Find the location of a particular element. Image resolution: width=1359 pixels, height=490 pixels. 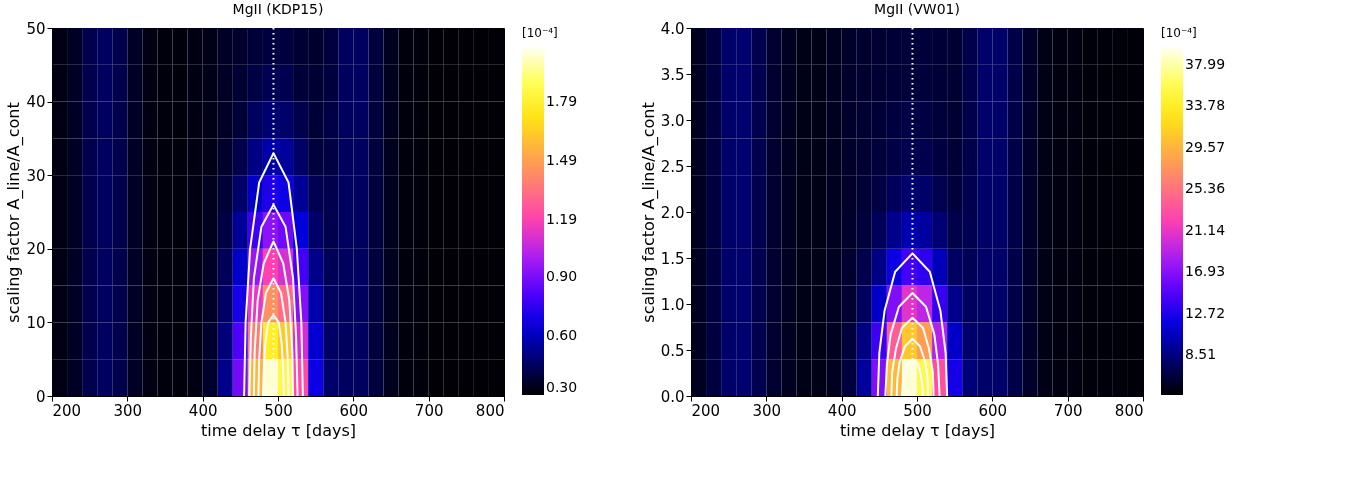

y-tick-label: 0.5 is located at coordinates (672, 350).